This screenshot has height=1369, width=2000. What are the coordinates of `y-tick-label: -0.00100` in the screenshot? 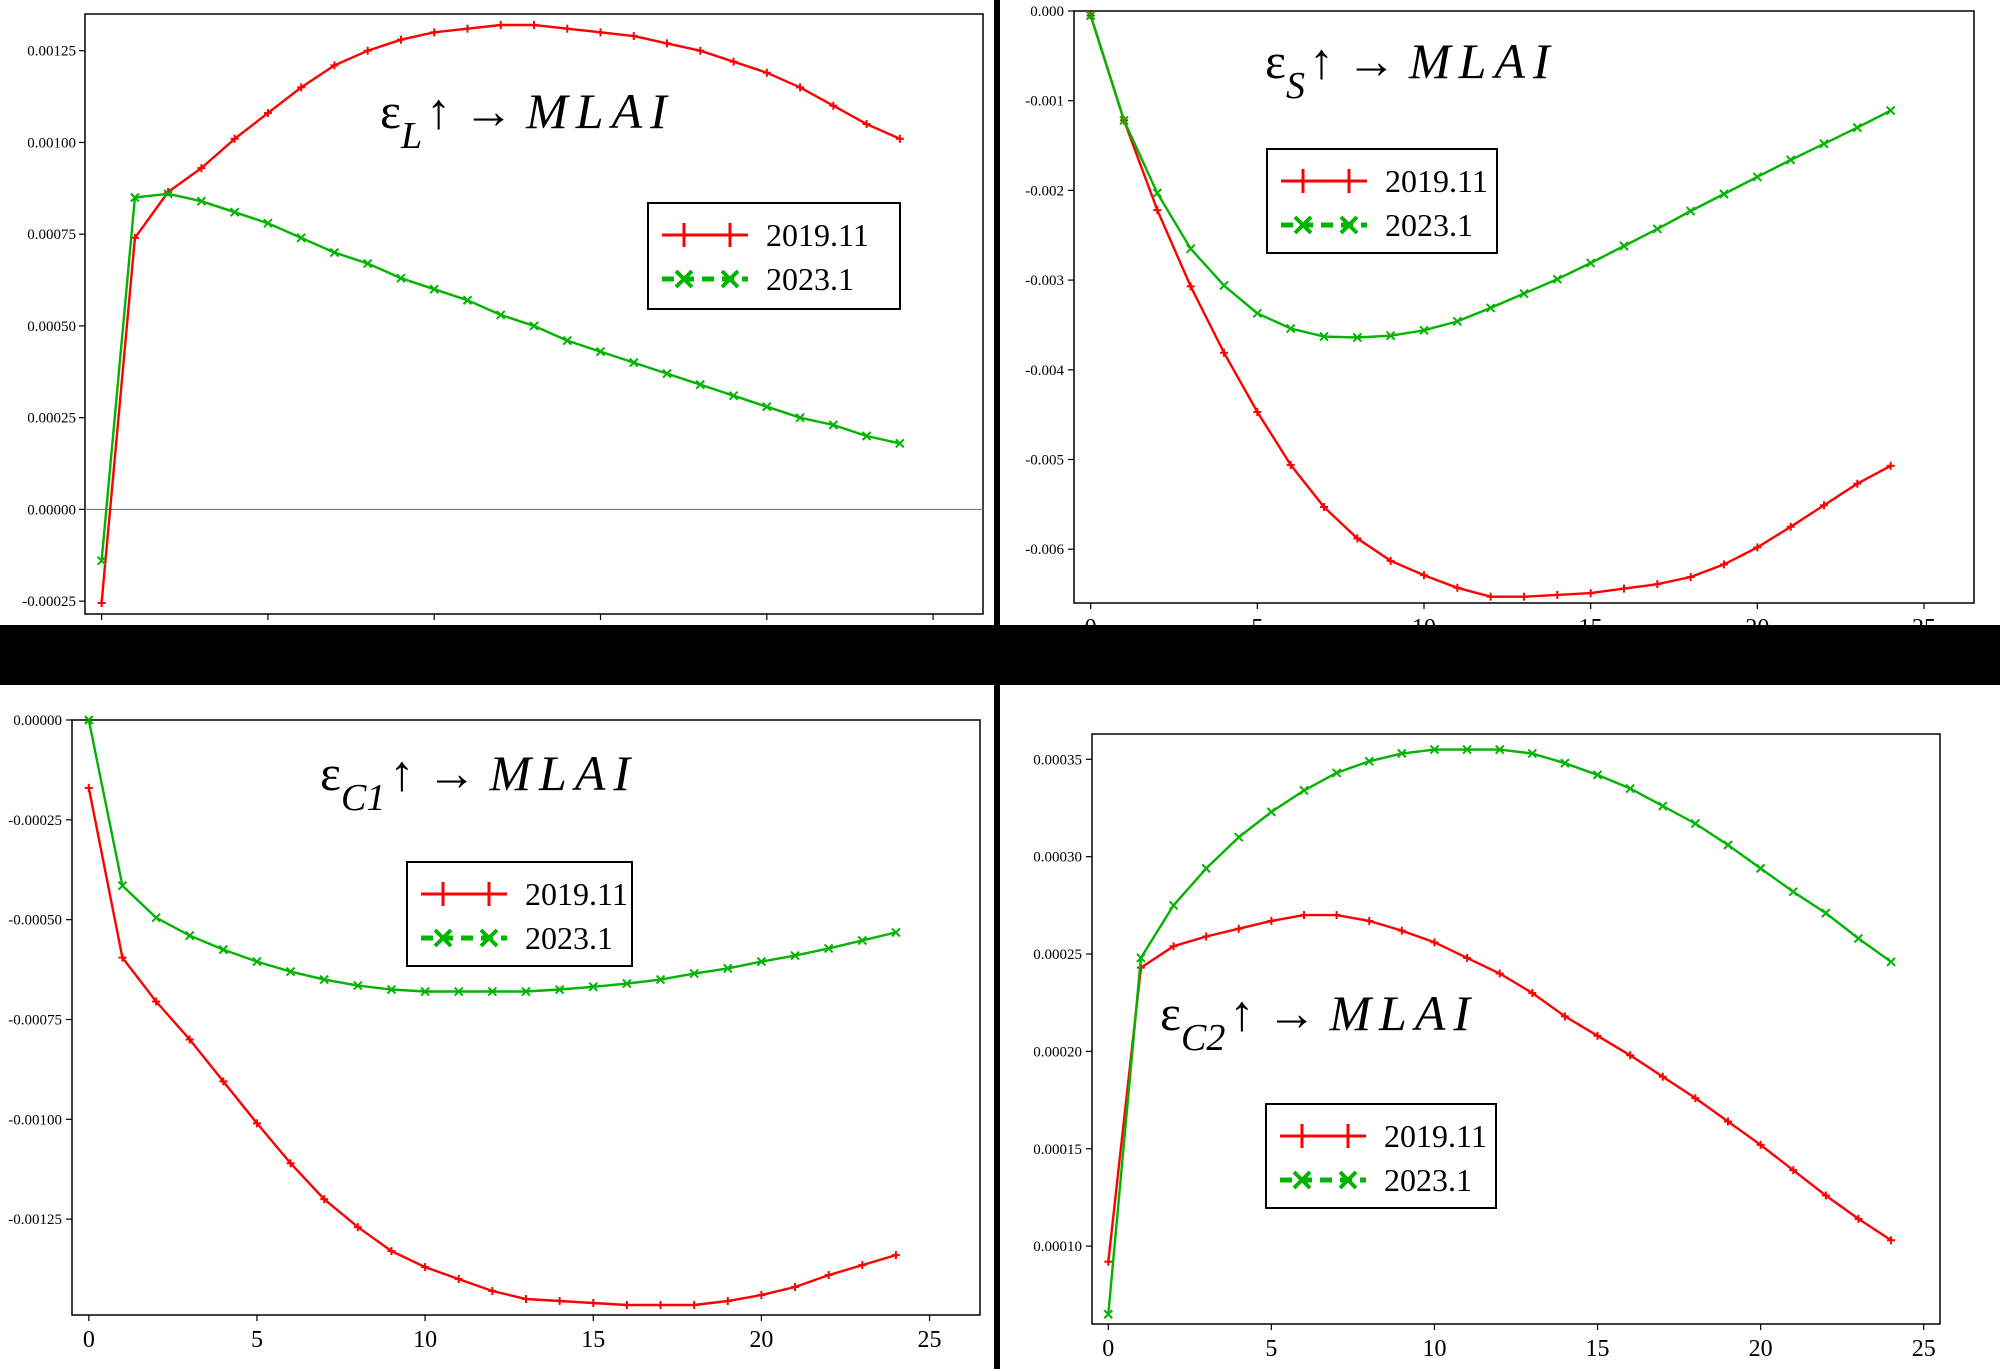 It's located at (35, 1120).